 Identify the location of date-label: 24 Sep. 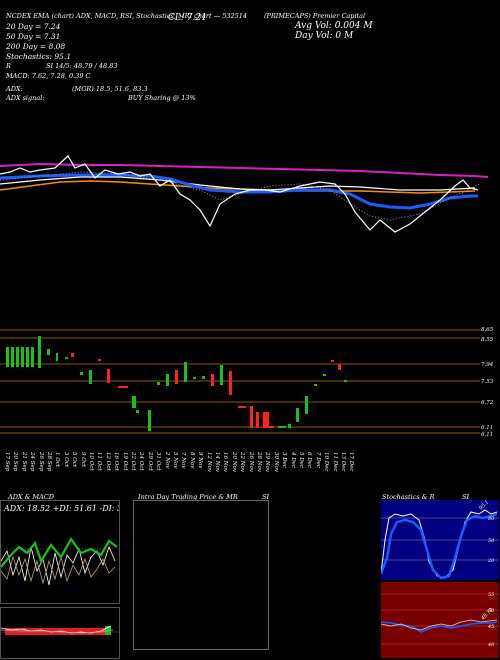
(32, 462).